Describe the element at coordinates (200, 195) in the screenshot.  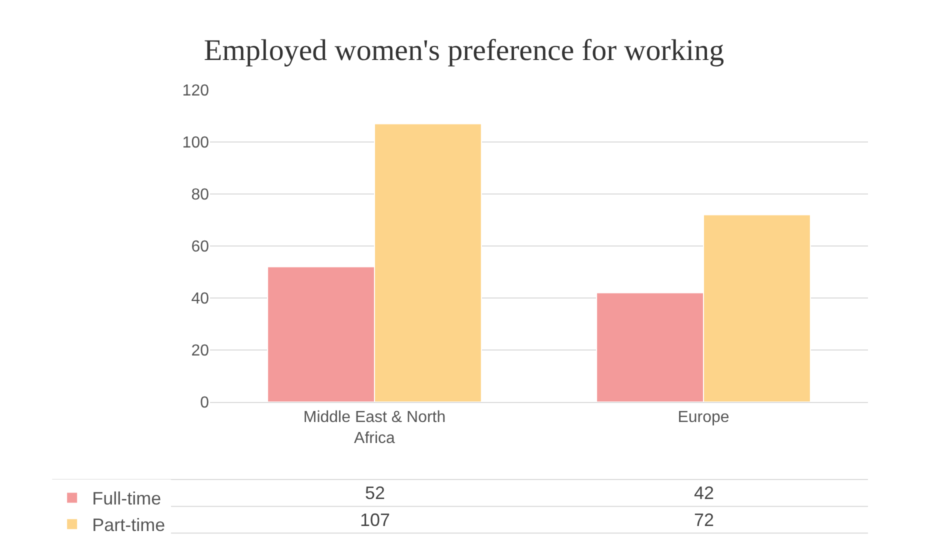
I see `y-tick-label: 80` at that location.